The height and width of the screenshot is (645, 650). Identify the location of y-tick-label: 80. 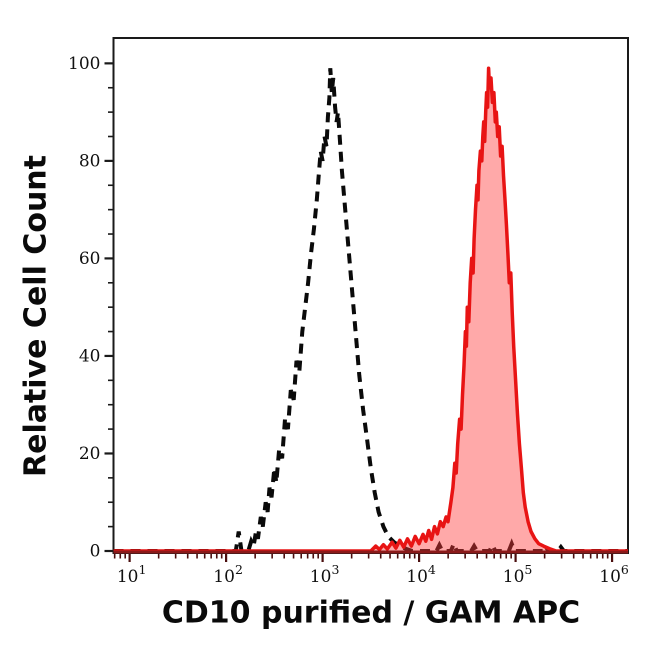
(90, 161).